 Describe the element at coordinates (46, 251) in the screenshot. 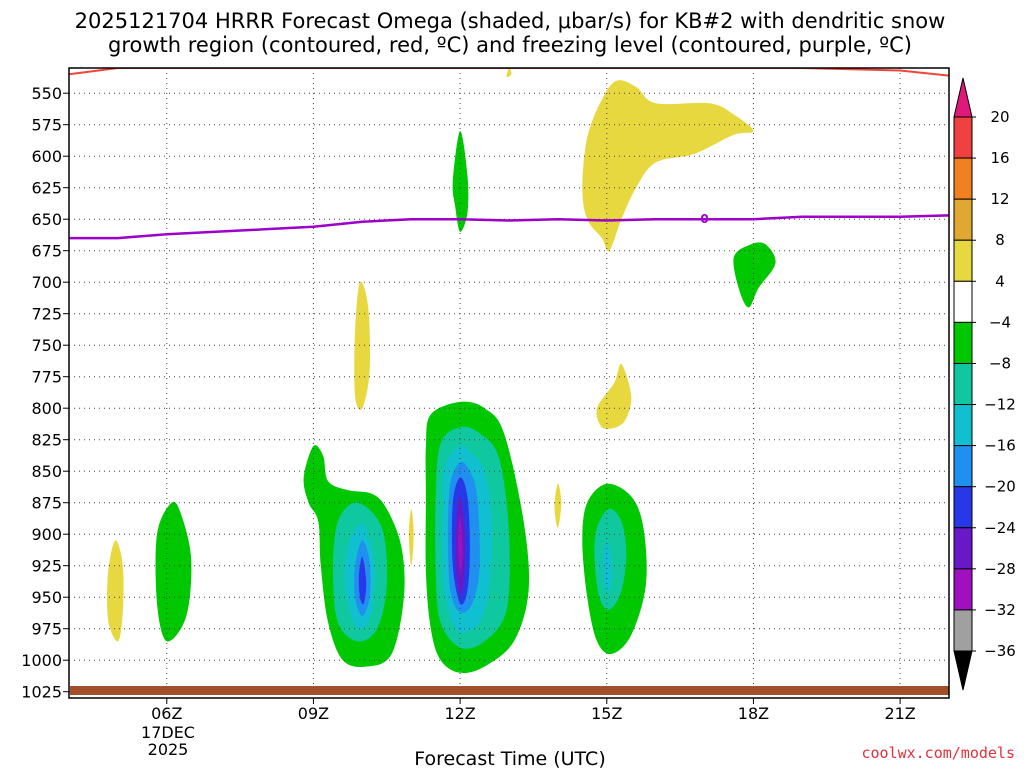

I see `y-tick-label: 675` at that location.